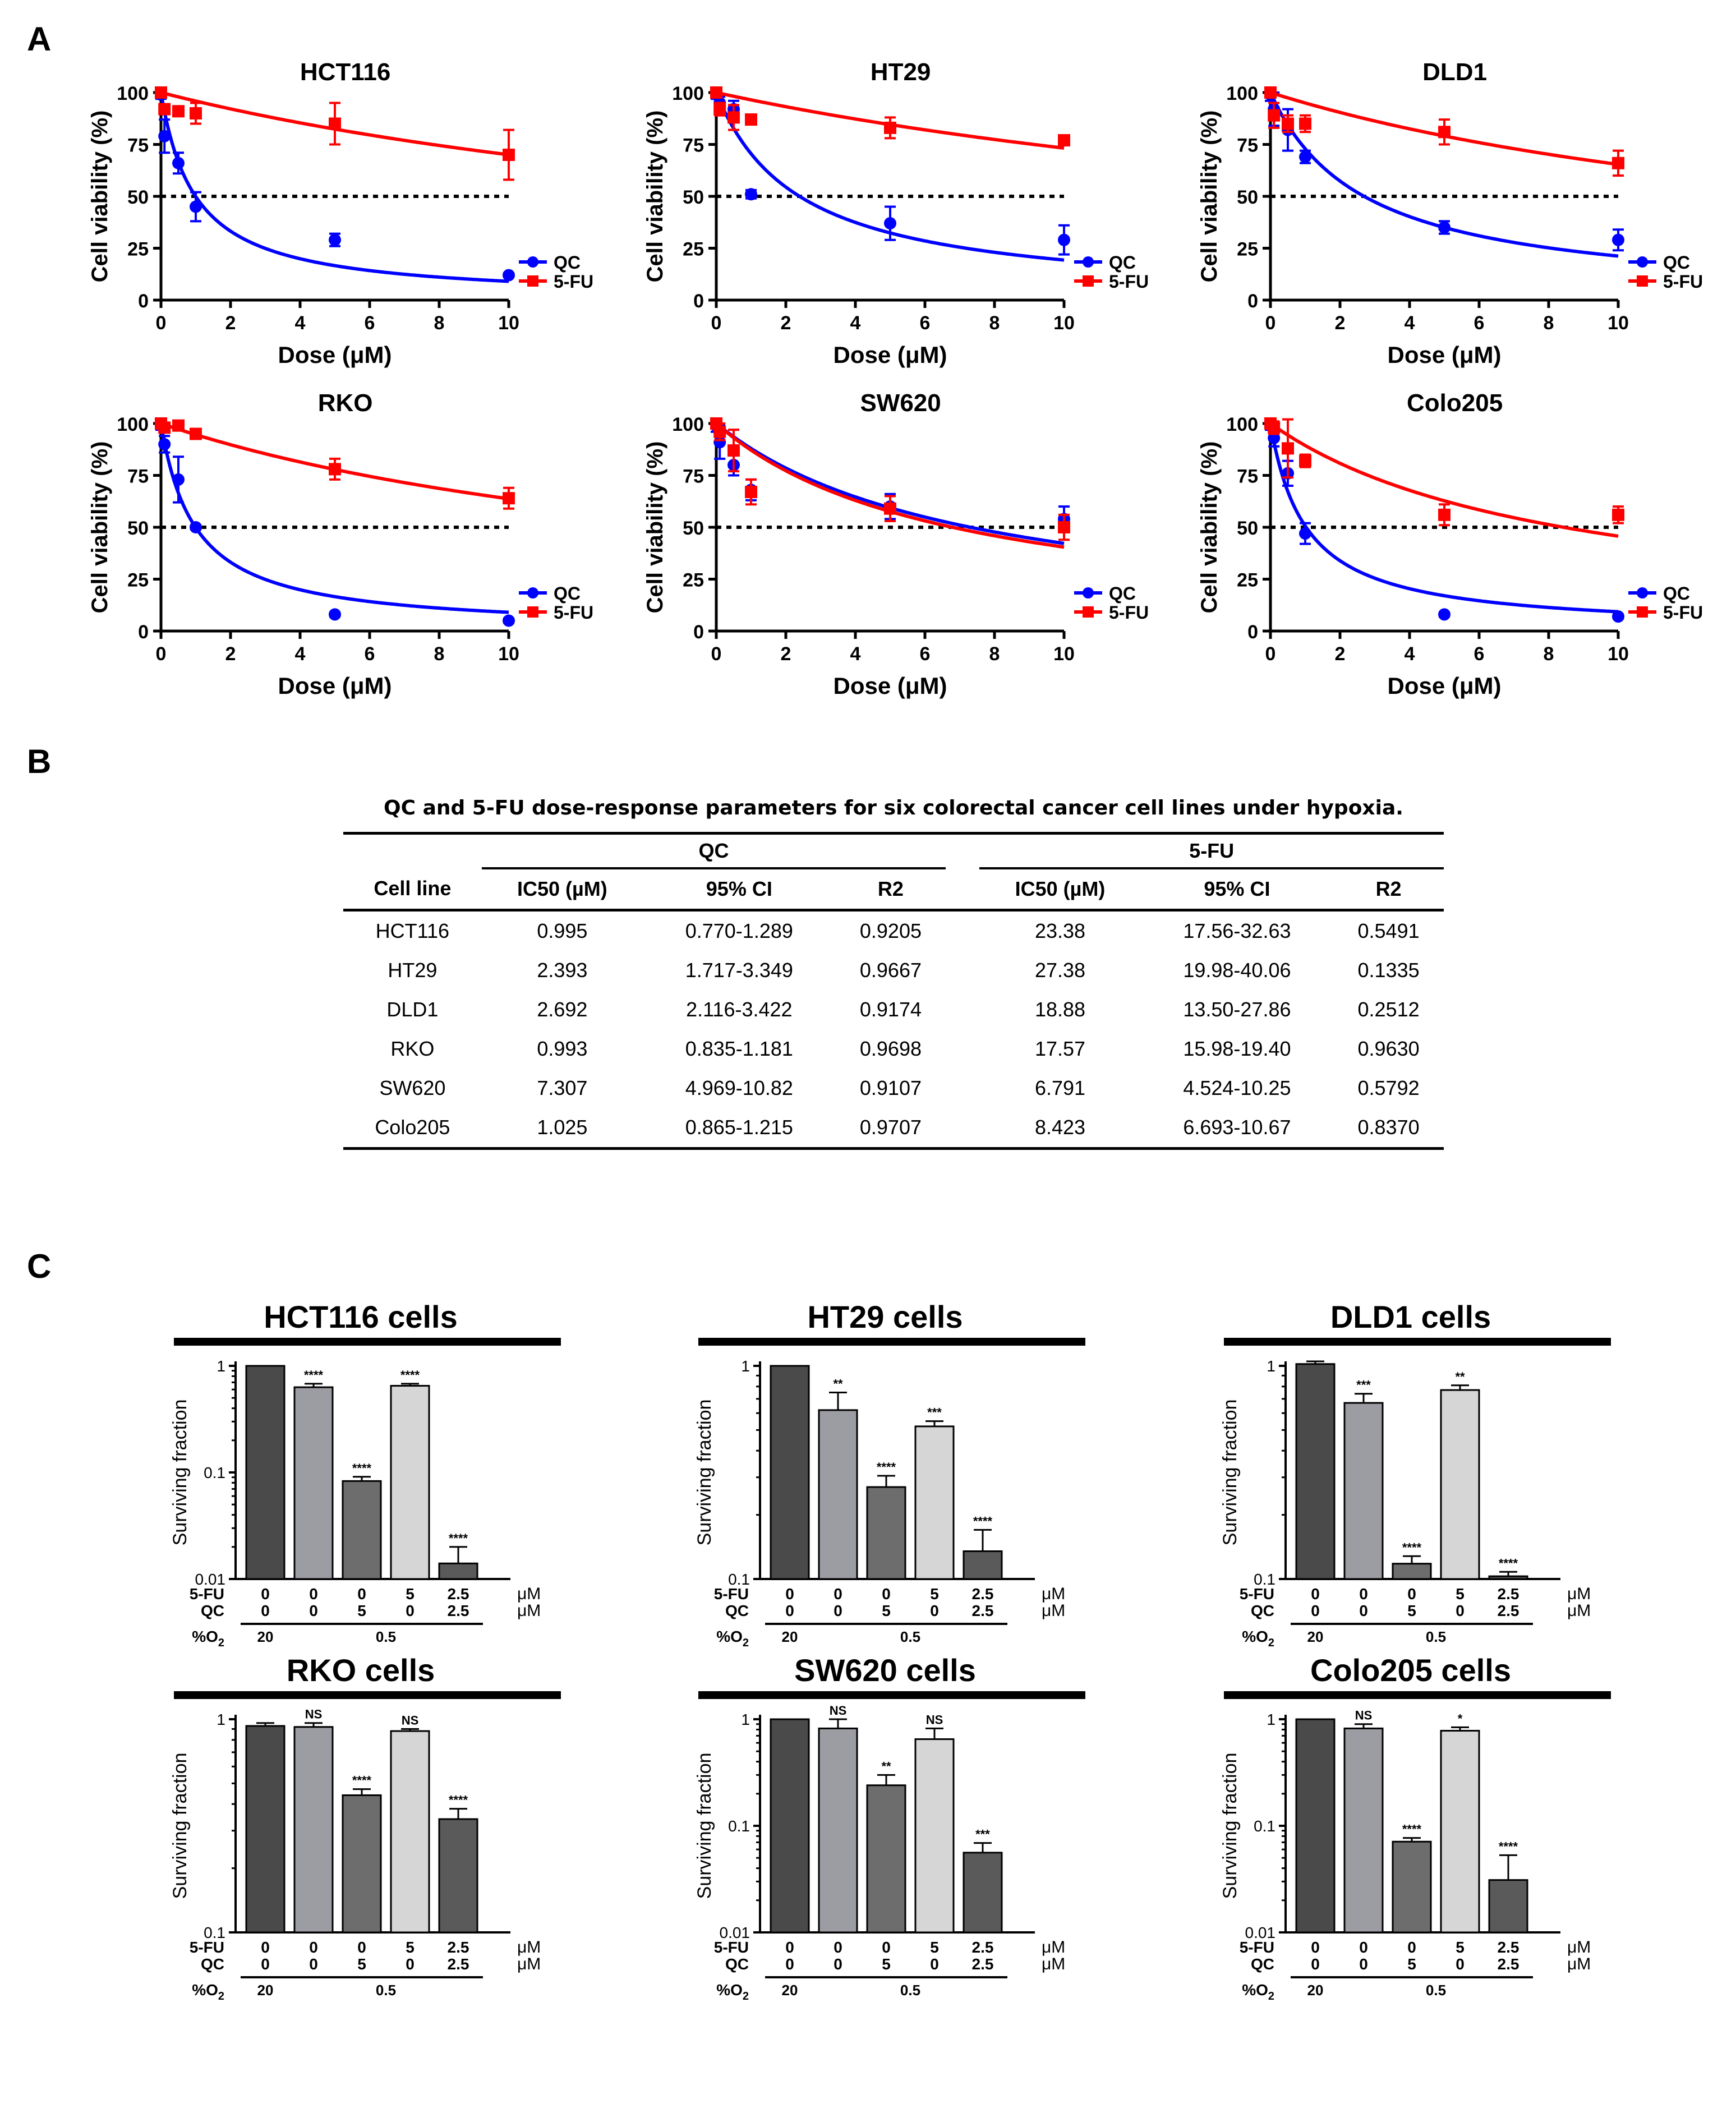  Describe the element at coordinates (367, 1342) in the screenshot. I see `title-rule` at that location.